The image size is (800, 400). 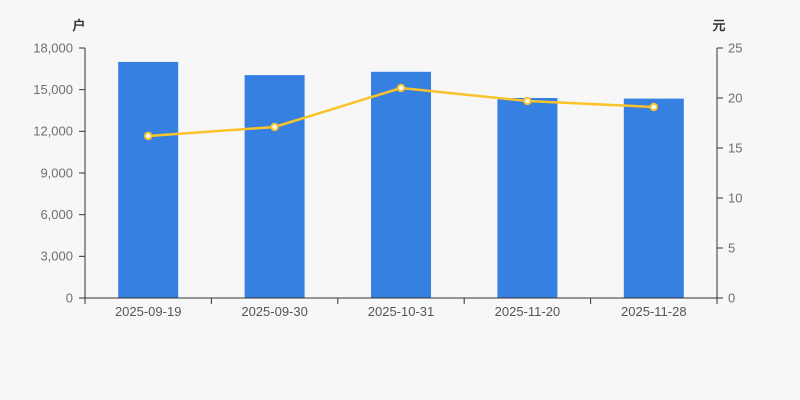 What do you see at coordinates (731, 247) in the screenshot?
I see `right-tick-label: 5` at bounding box center [731, 247].